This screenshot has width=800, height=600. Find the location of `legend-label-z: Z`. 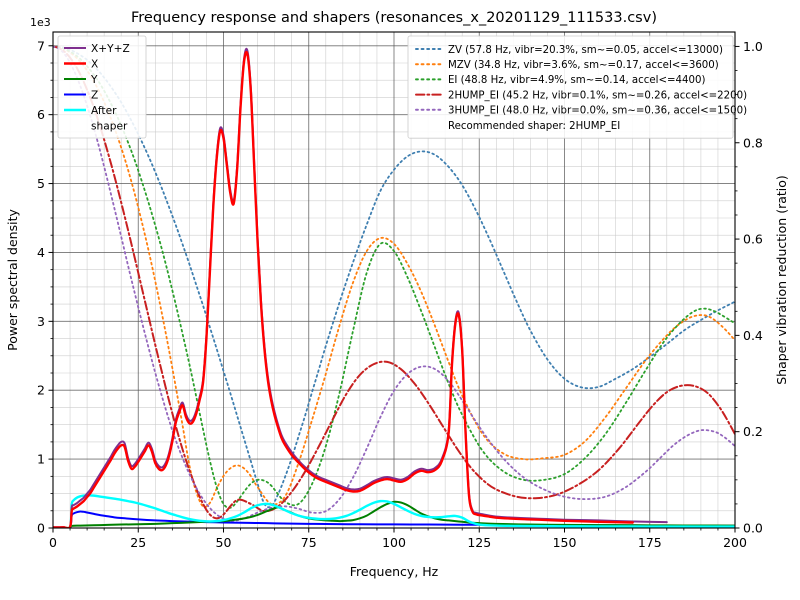

legend-label-z: Z is located at coordinates (94, 95).